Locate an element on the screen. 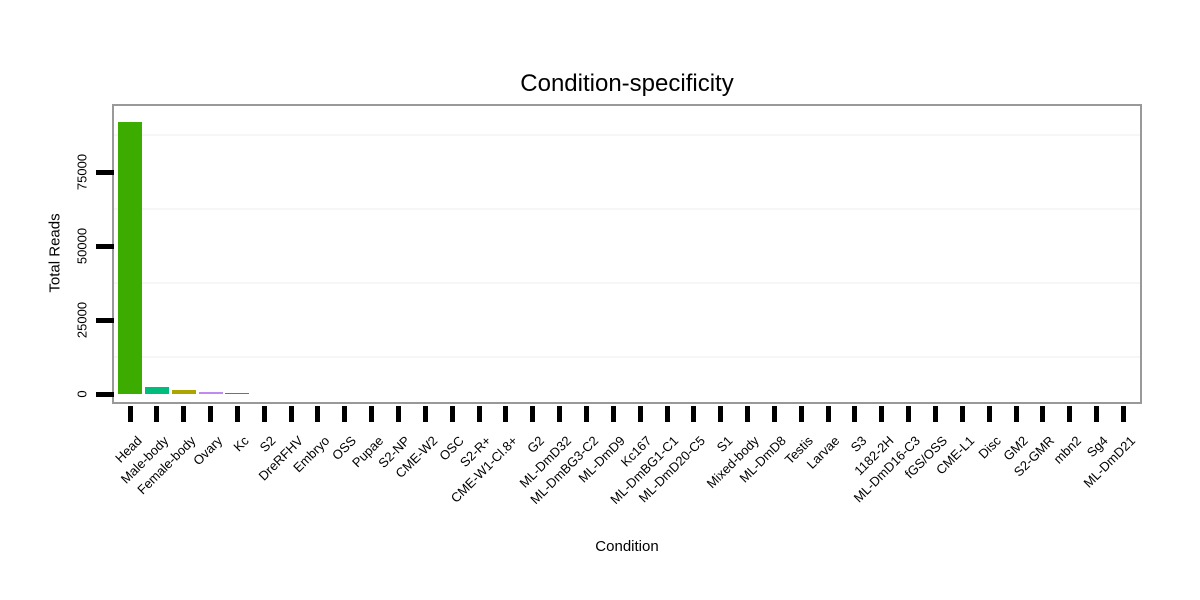 The image size is (1200, 600). x-axis-title: Condition is located at coordinates (627, 546).